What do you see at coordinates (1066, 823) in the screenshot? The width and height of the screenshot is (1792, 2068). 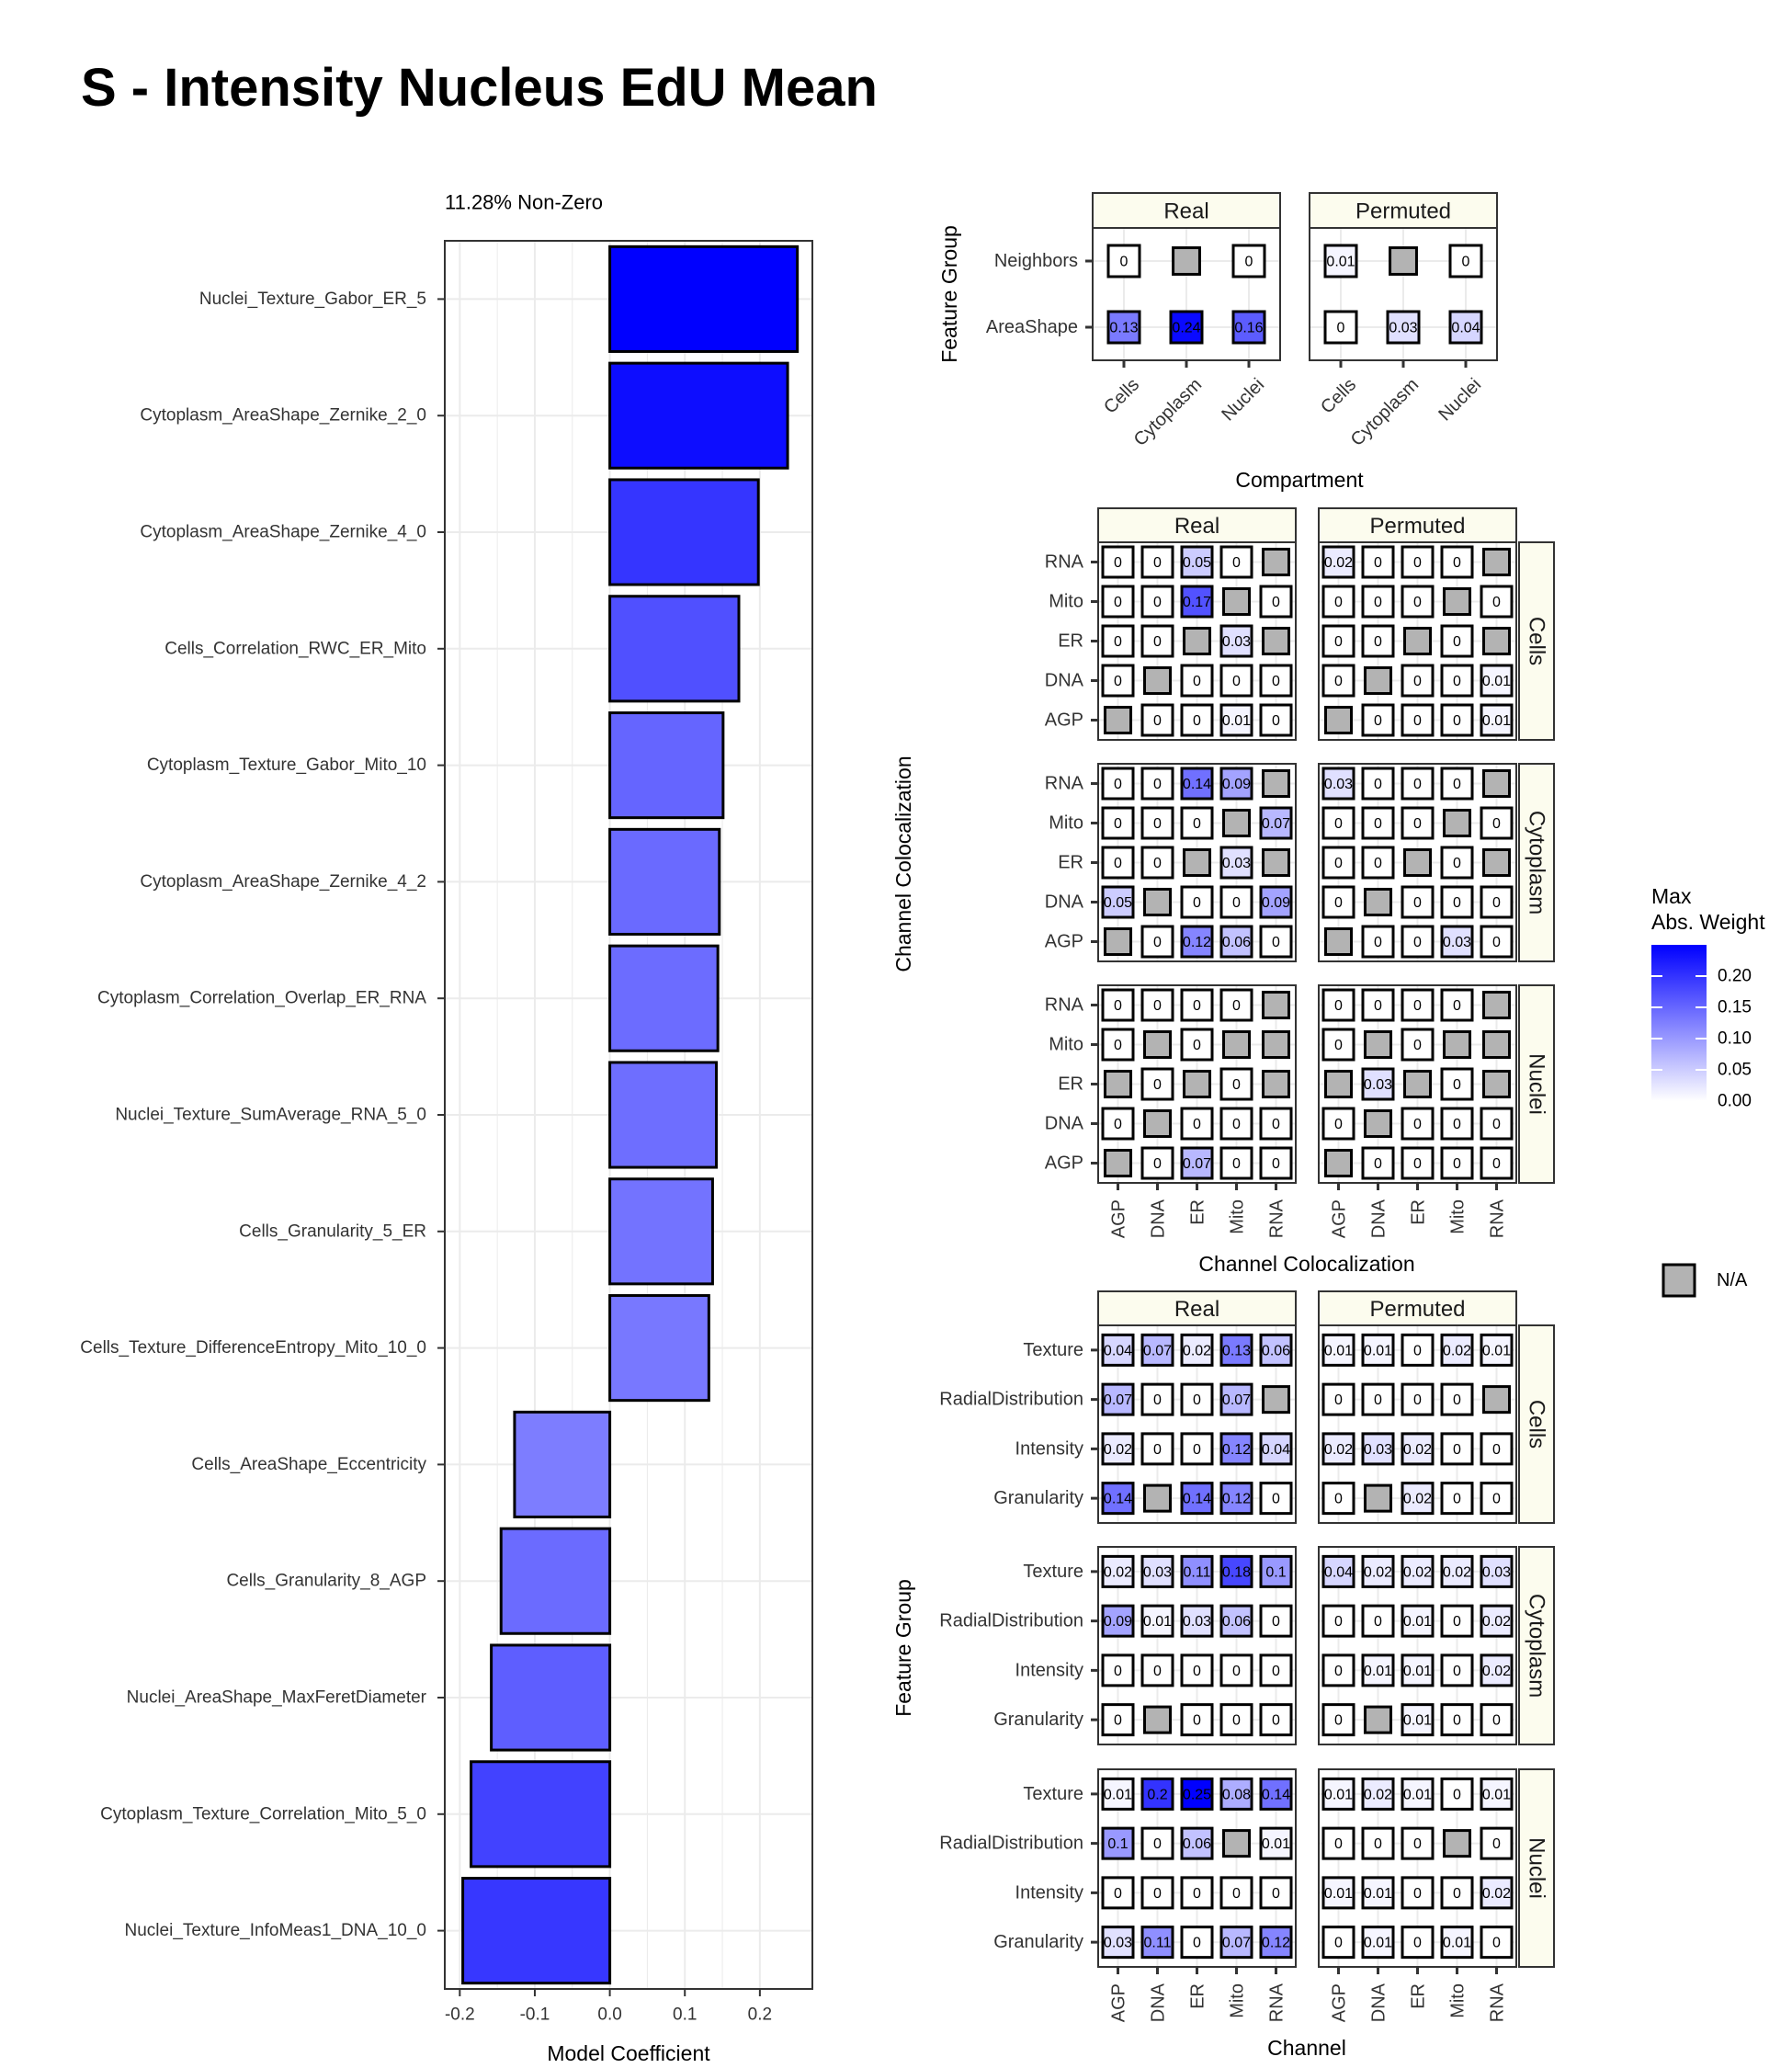 I see `heatmap-y-tick-label: Mito` at bounding box center [1066, 823].